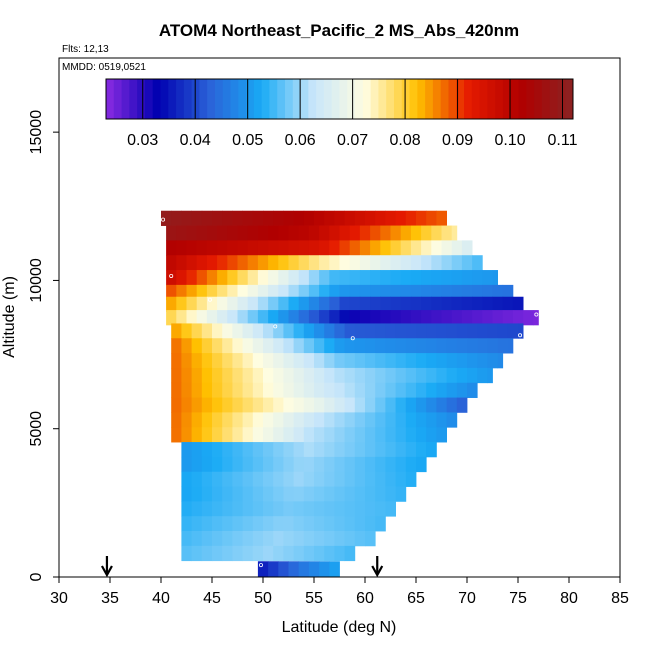  What do you see at coordinates (106, 571) in the screenshot?
I see `range-arrow-head` at bounding box center [106, 571].